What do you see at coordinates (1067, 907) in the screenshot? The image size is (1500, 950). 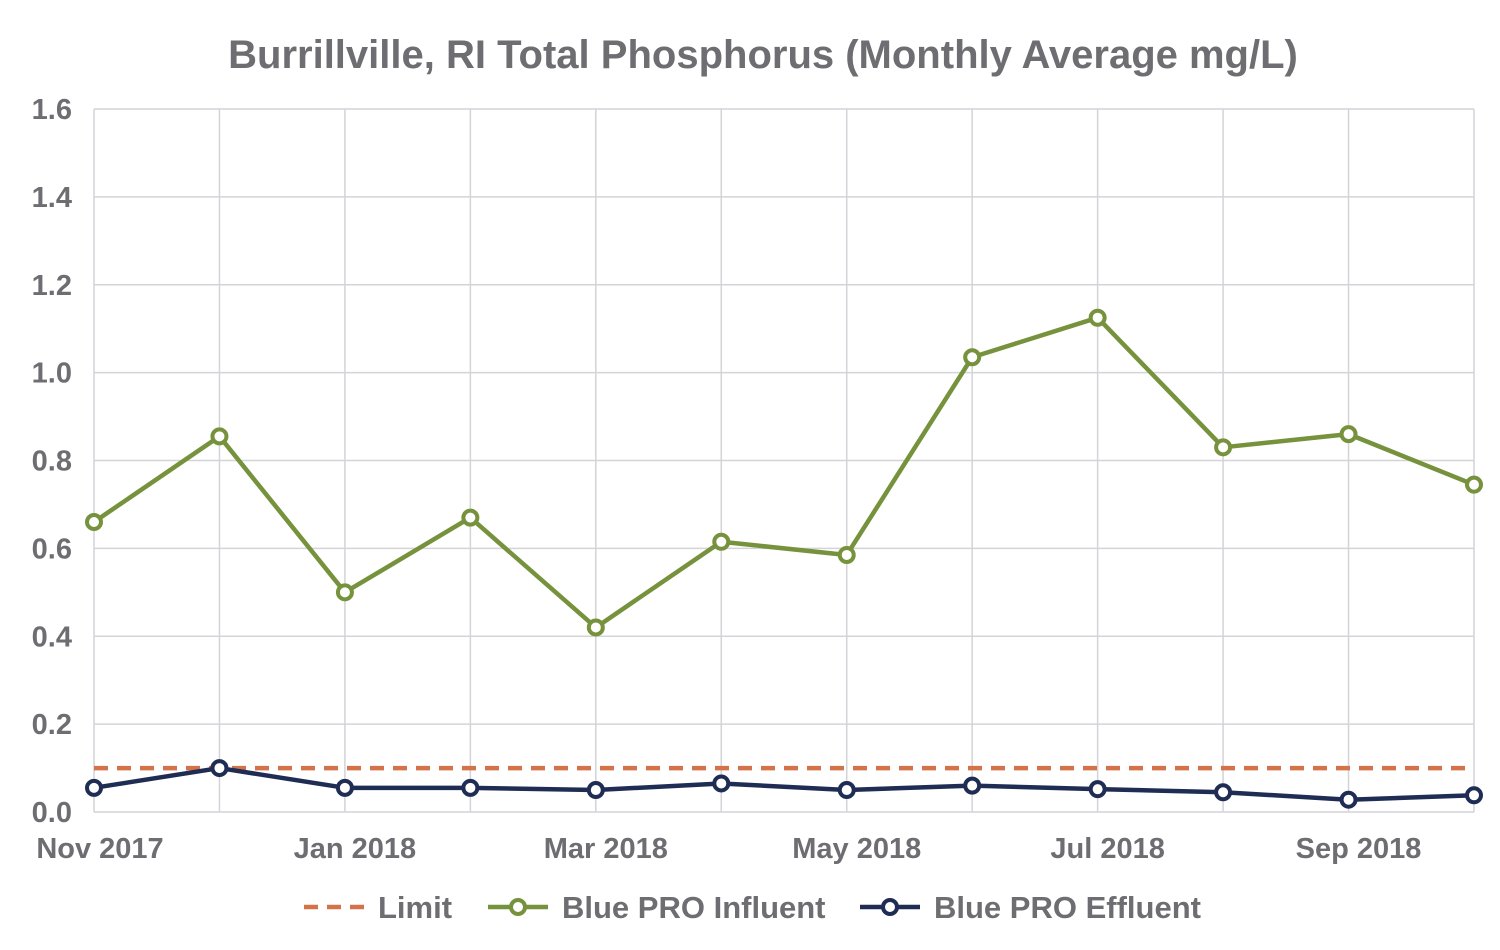 I see `legend-label: Blue PRO Effluent` at bounding box center [1067, 907].